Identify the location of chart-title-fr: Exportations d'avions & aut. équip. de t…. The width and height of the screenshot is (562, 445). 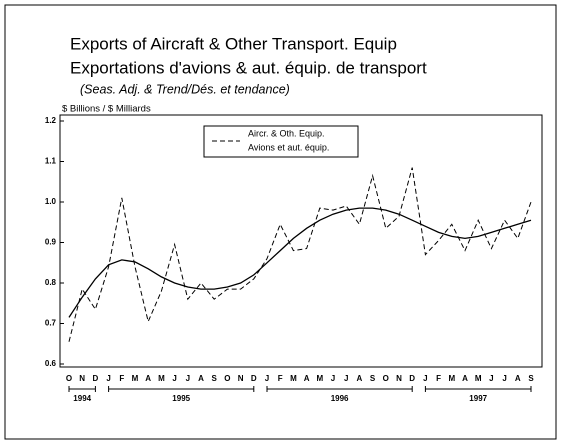
(248, 67).